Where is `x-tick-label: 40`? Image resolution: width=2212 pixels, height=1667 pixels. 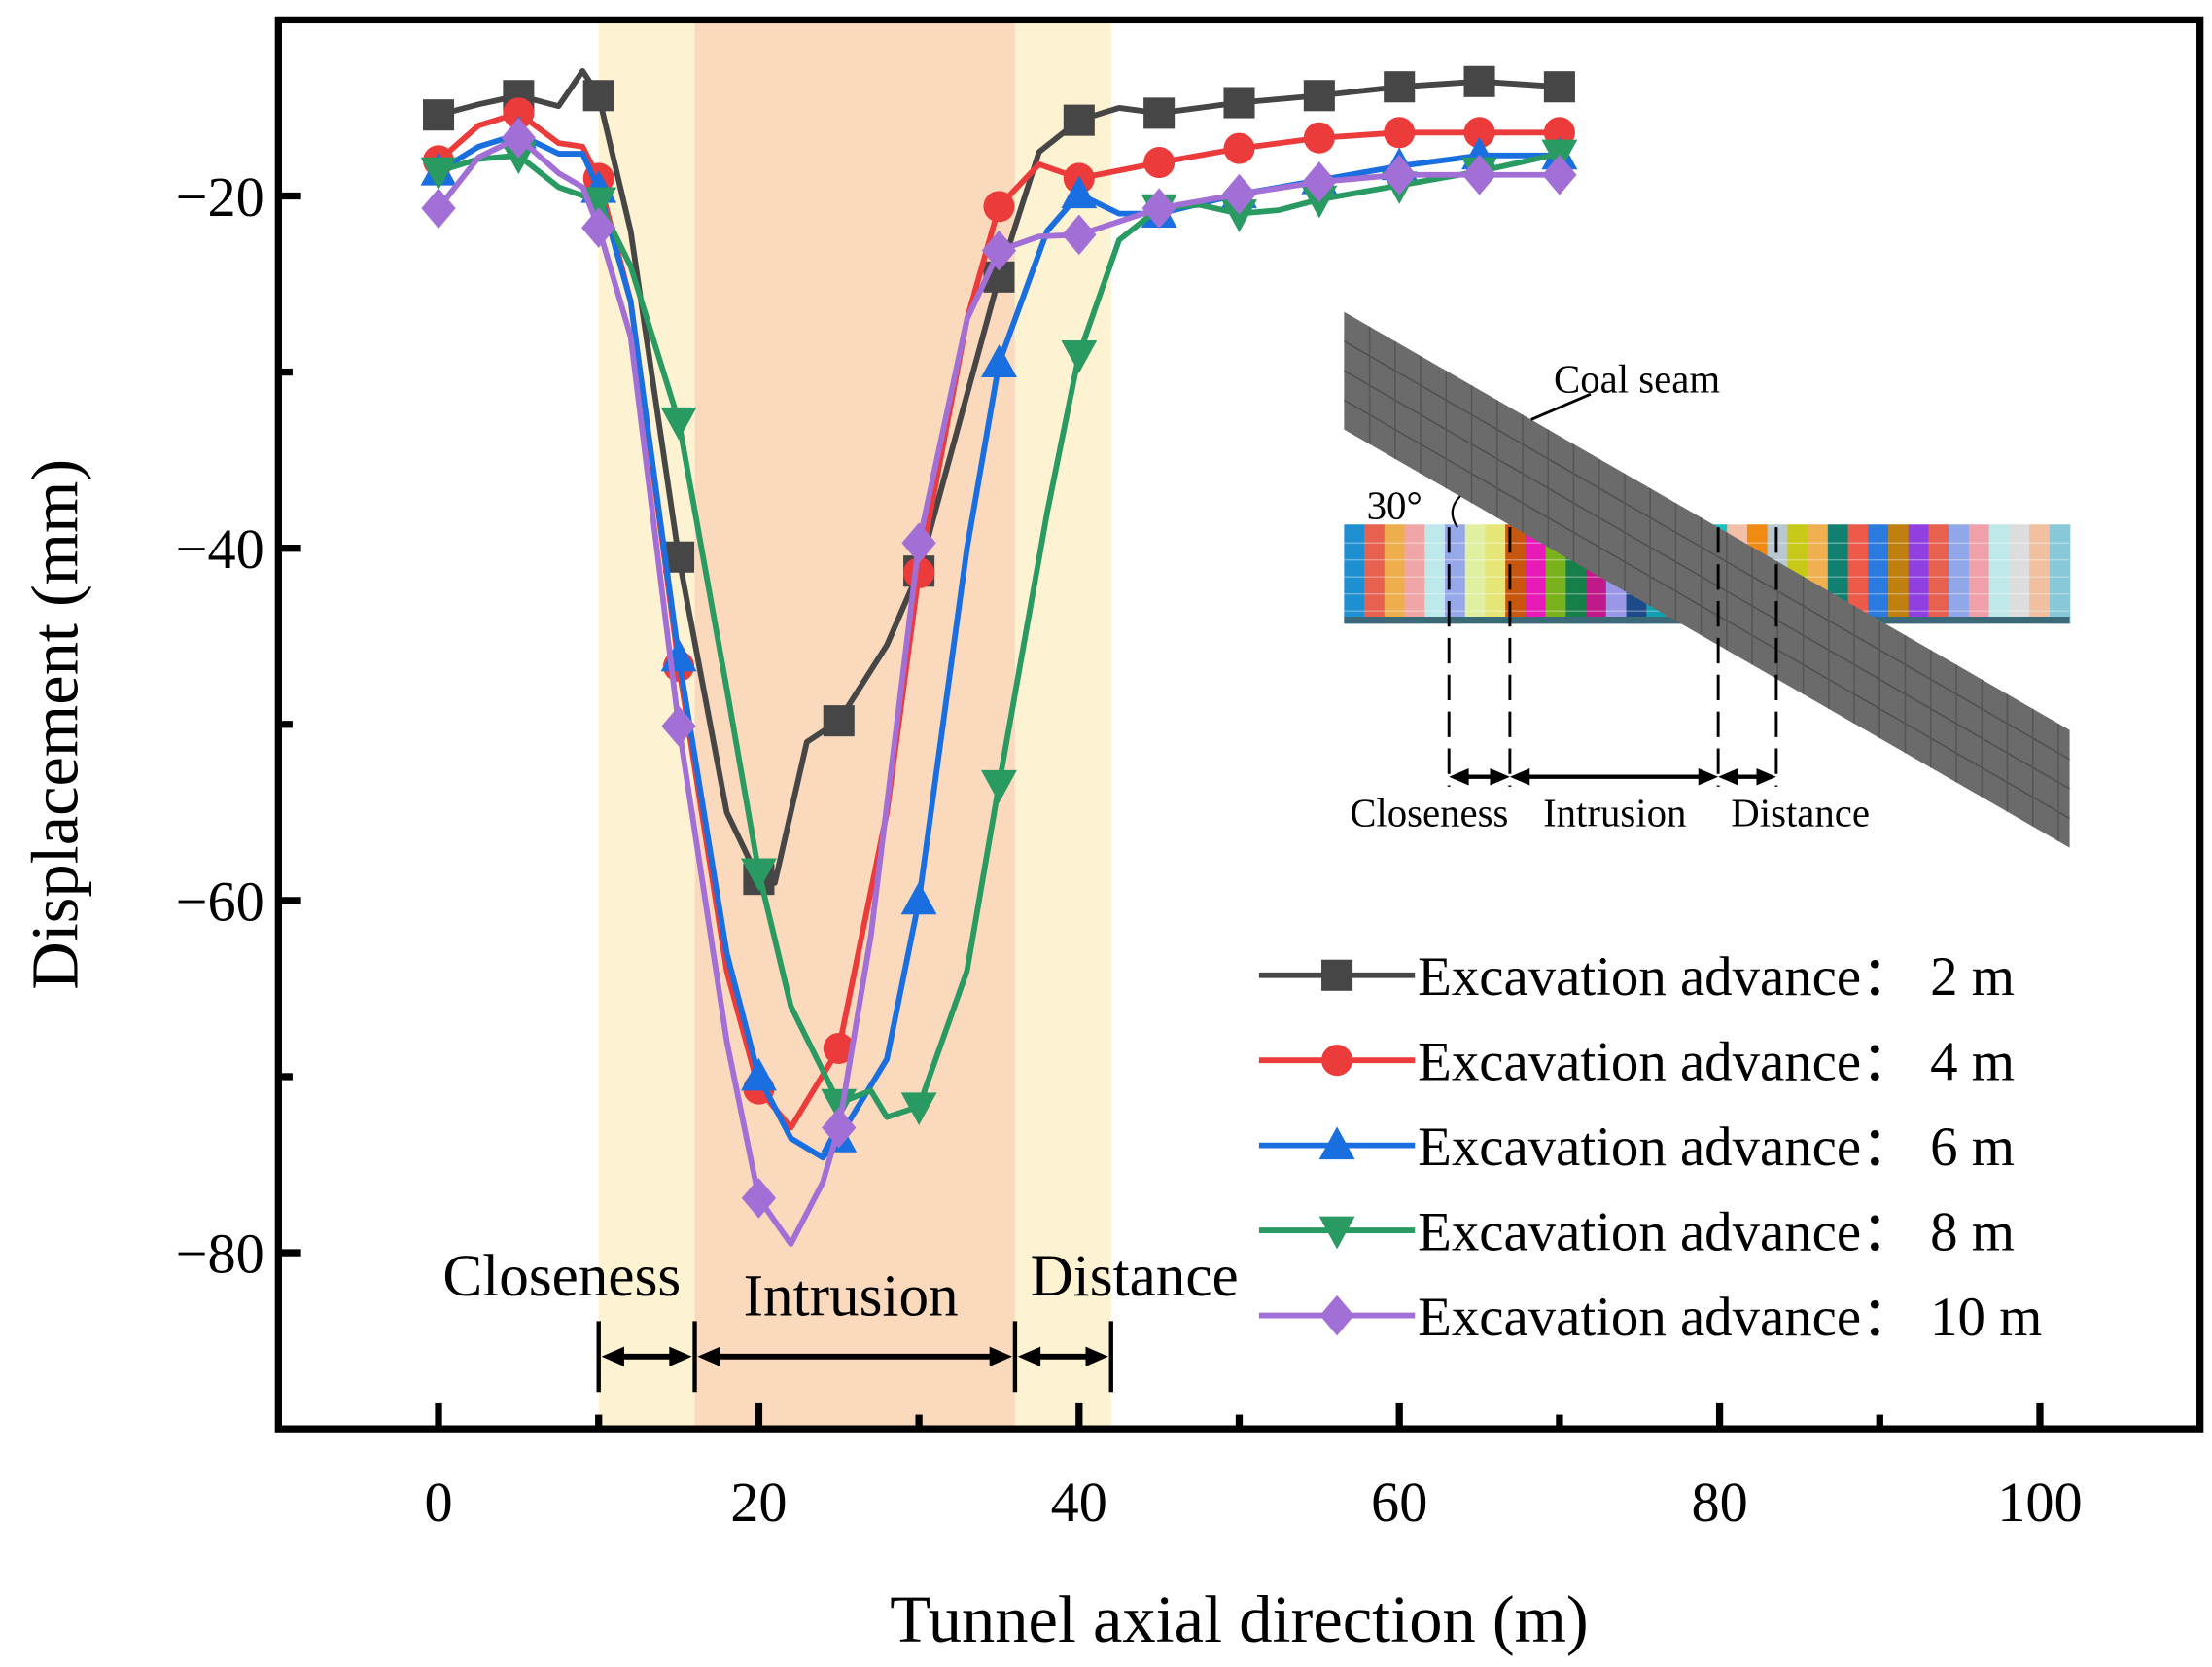 x-tick-label: 40 is located at coordinates (1079, 1502).